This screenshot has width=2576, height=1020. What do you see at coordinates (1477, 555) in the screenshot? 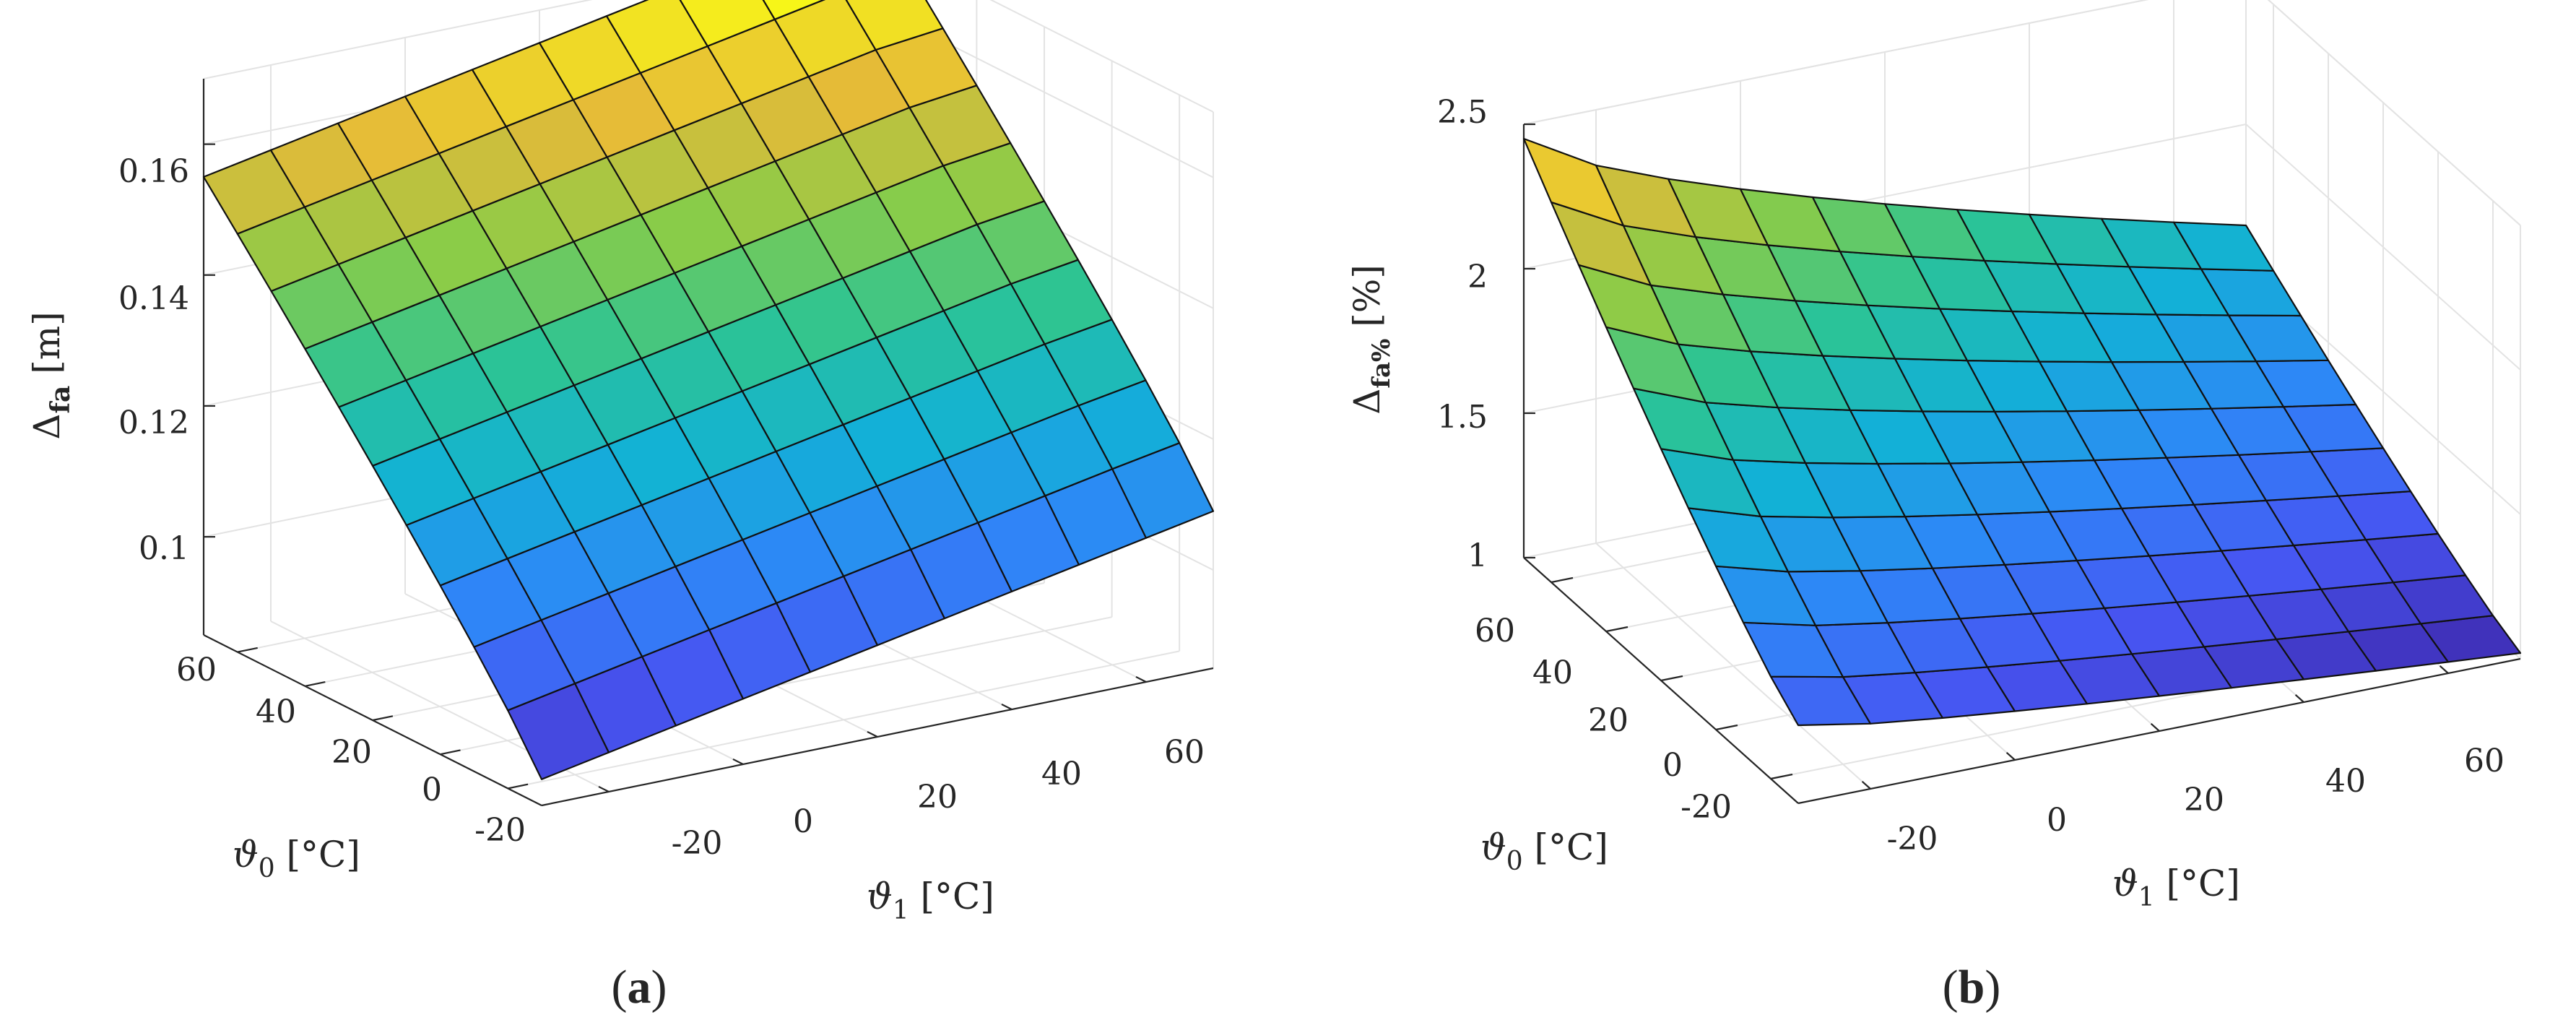
I see `z-tick-label: 1` at bounding box center [1477, 555].